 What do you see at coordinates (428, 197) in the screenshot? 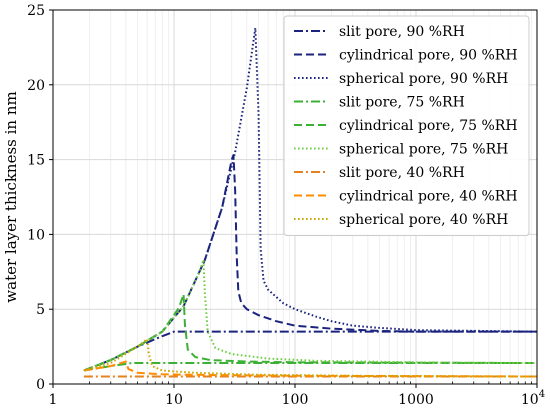
I see `legend-label: cylindrical pore, 40 %RH` at bounding box center [428, 197].